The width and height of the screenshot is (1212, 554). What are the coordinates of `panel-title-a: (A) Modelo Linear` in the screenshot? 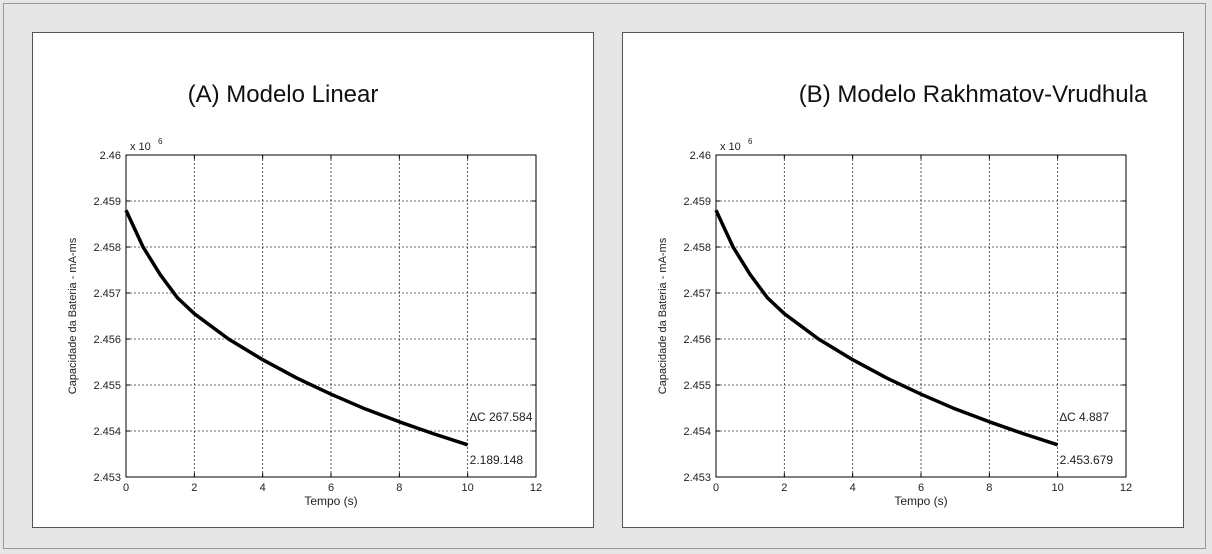 It's located at (283, 94).